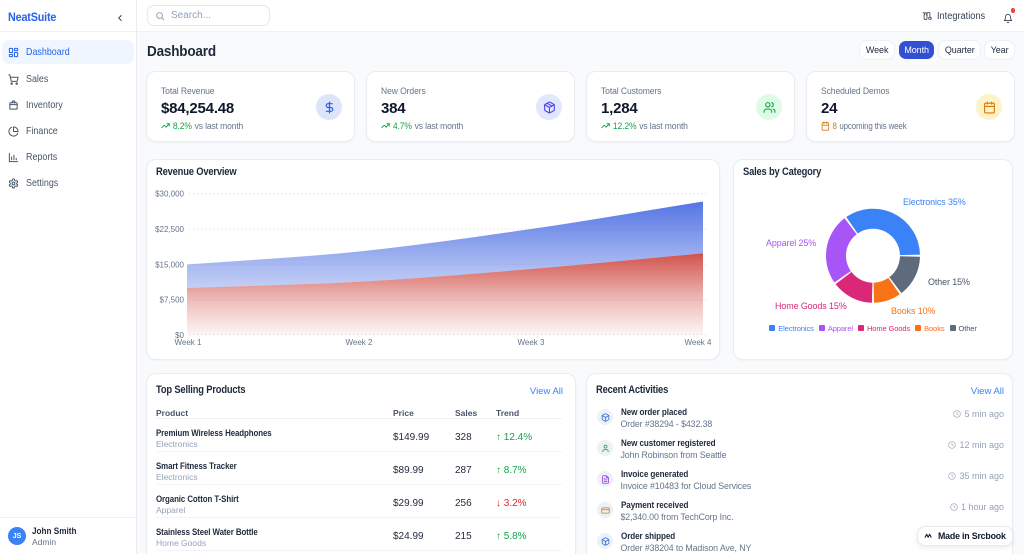 This screenshot has width=1024, height=554. What do you see at coordinates (189, 342) in the screenshot?
I see `svg-text: Week 1` at bounding box center [189, 342].